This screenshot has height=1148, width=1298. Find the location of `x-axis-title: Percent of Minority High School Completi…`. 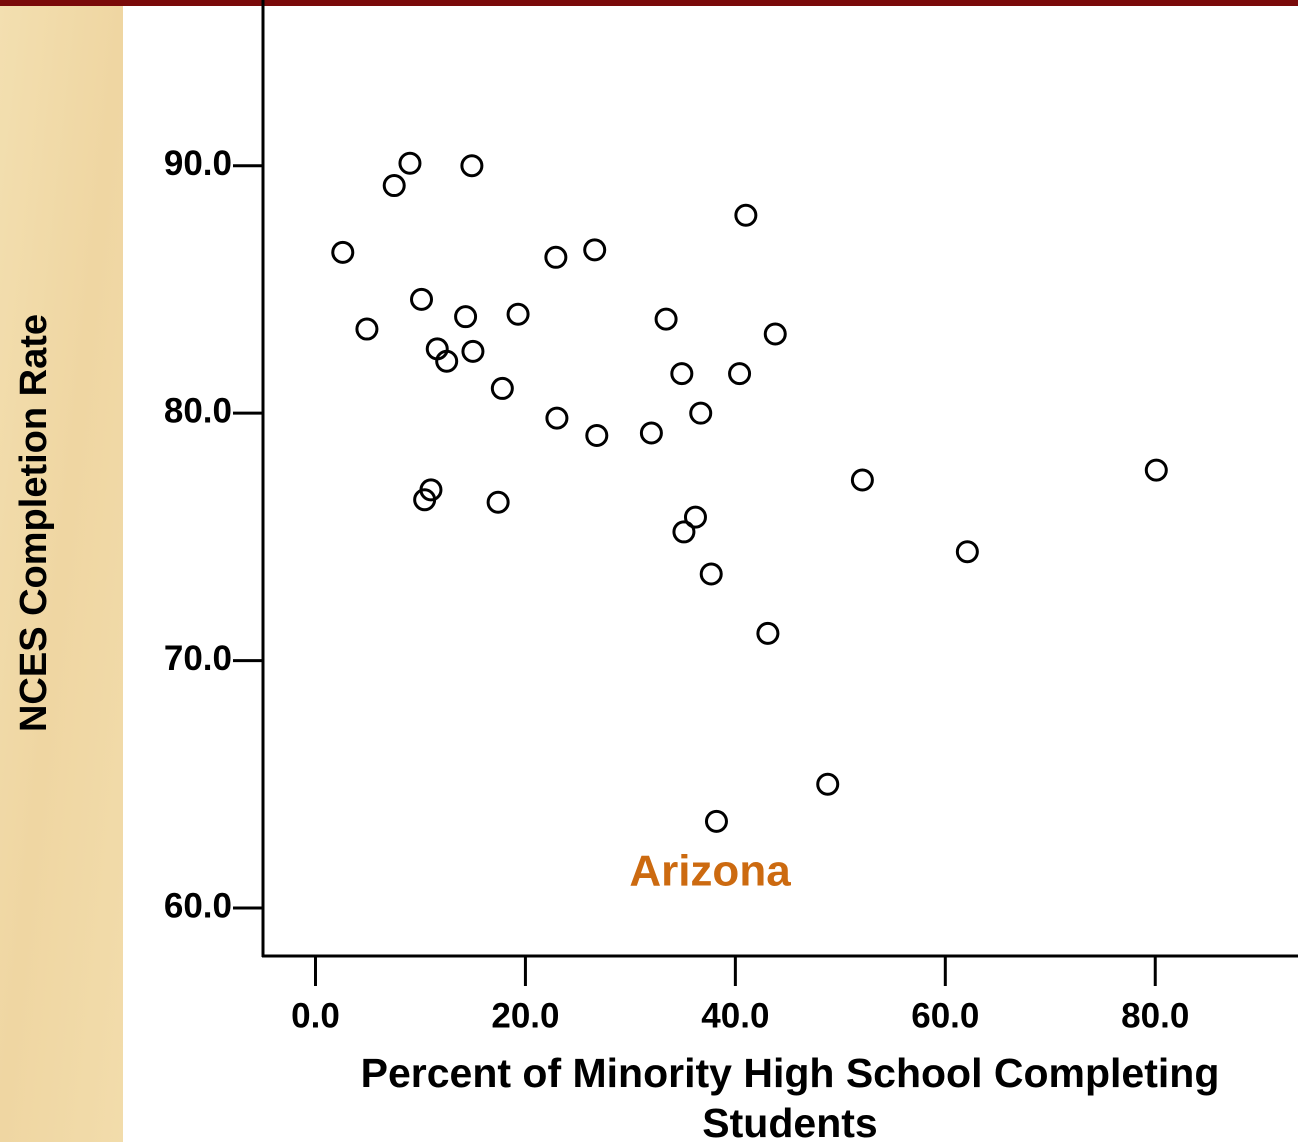

x-axis-title: Percent of Minority High School Completi… is located at coordinates (790, 1098).